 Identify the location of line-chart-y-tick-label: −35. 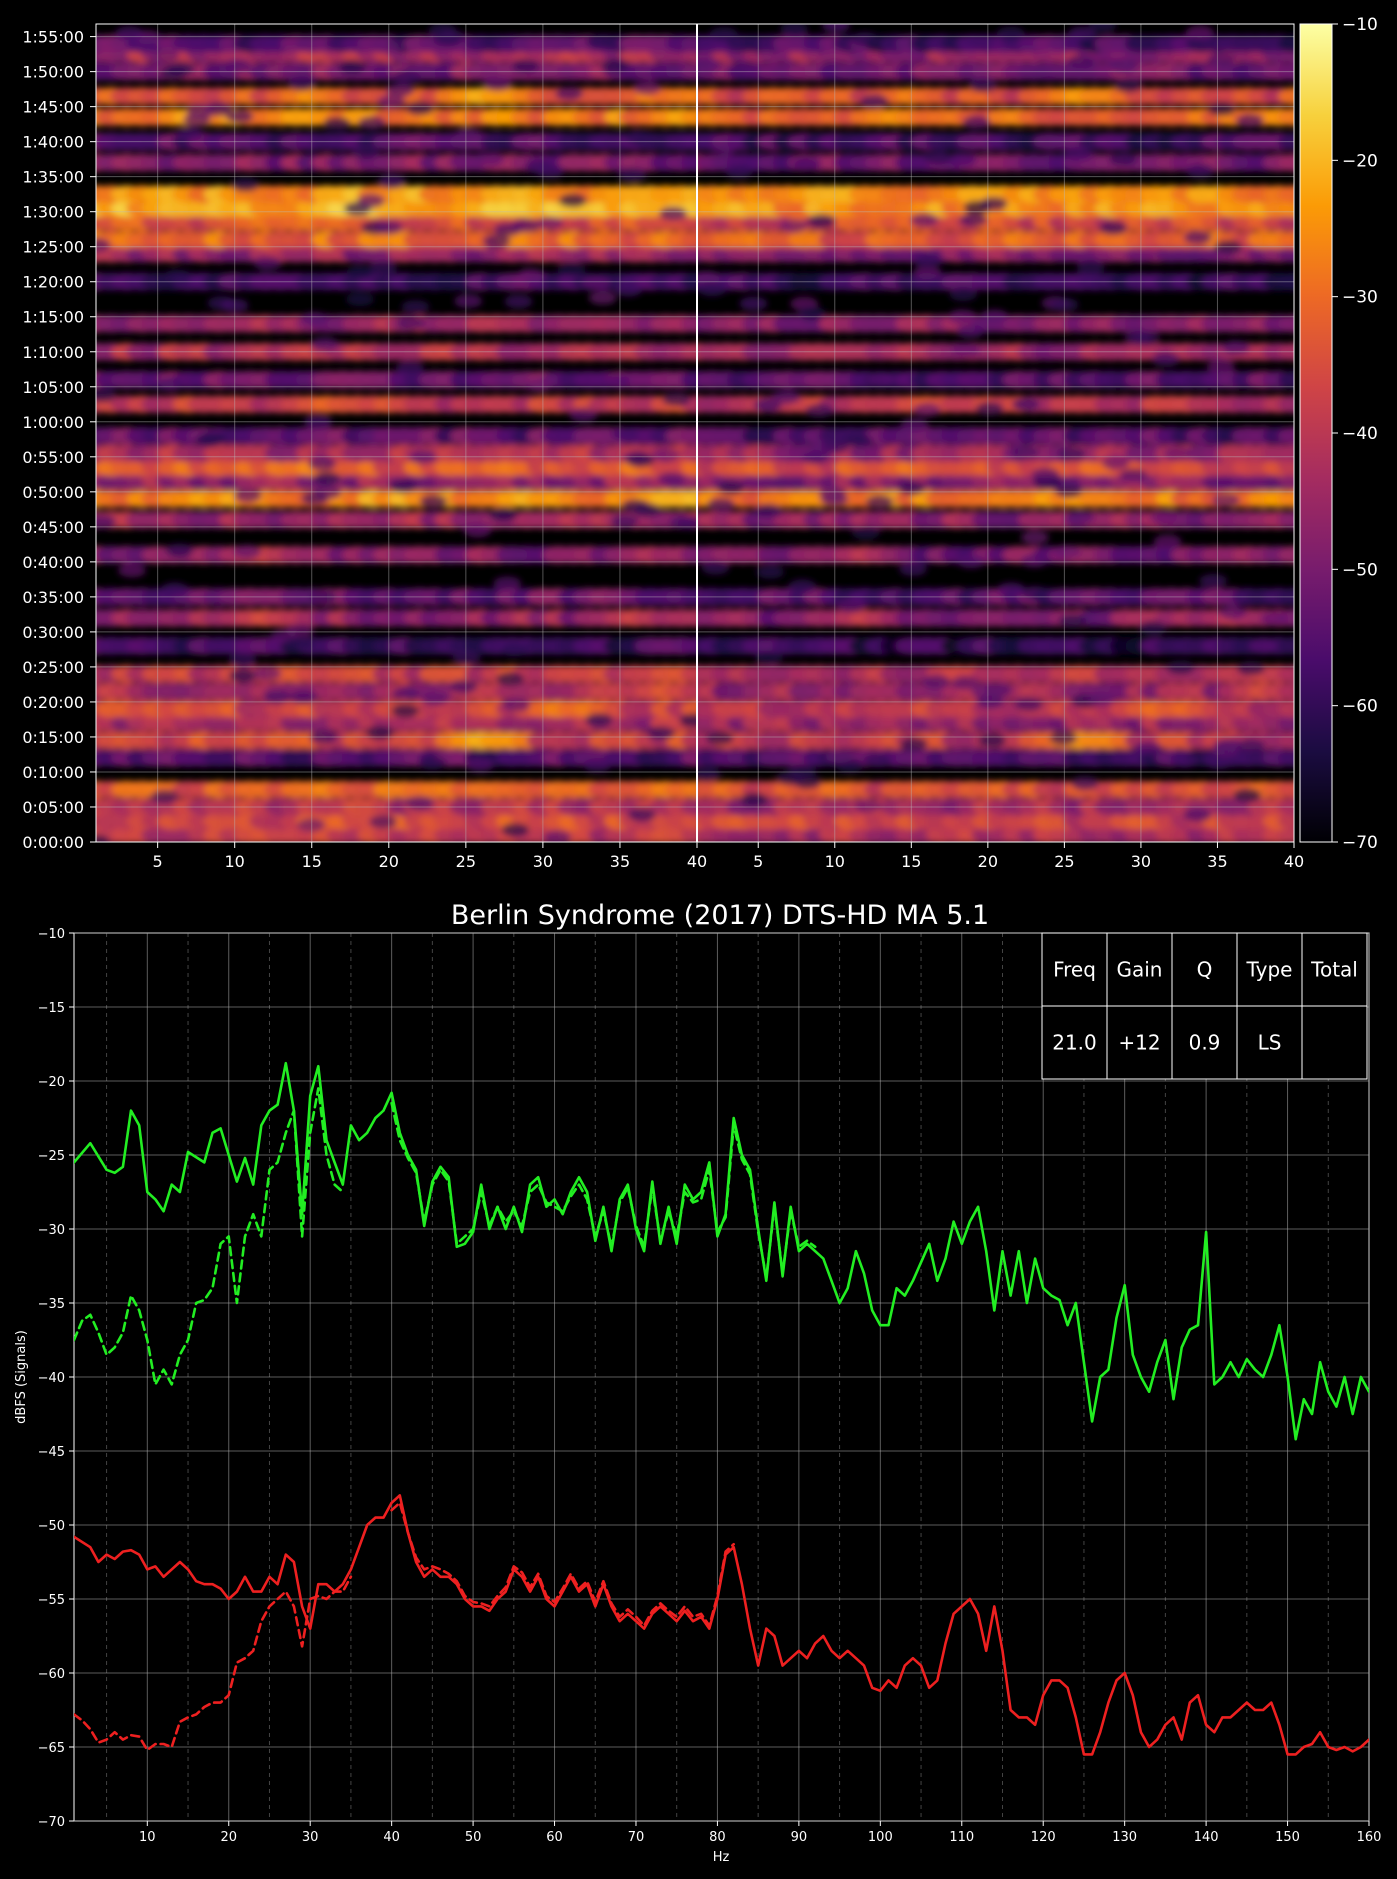
(51, 1304).